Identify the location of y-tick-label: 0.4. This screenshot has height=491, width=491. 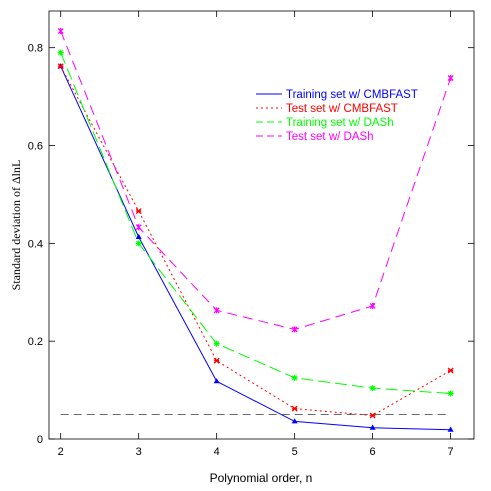
(35, 244).